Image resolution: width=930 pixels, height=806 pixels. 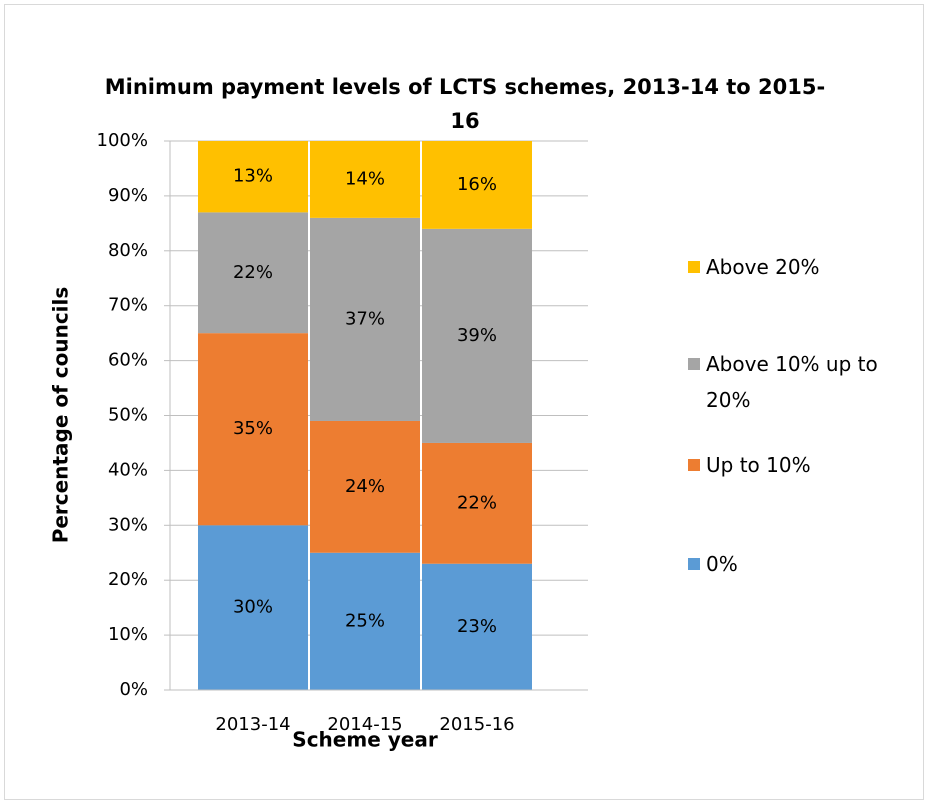 What do you see at coordinates (364, 724) in the screenshot?
I see `x-tick-label: 2014-15` at bounding box center [364, 724].